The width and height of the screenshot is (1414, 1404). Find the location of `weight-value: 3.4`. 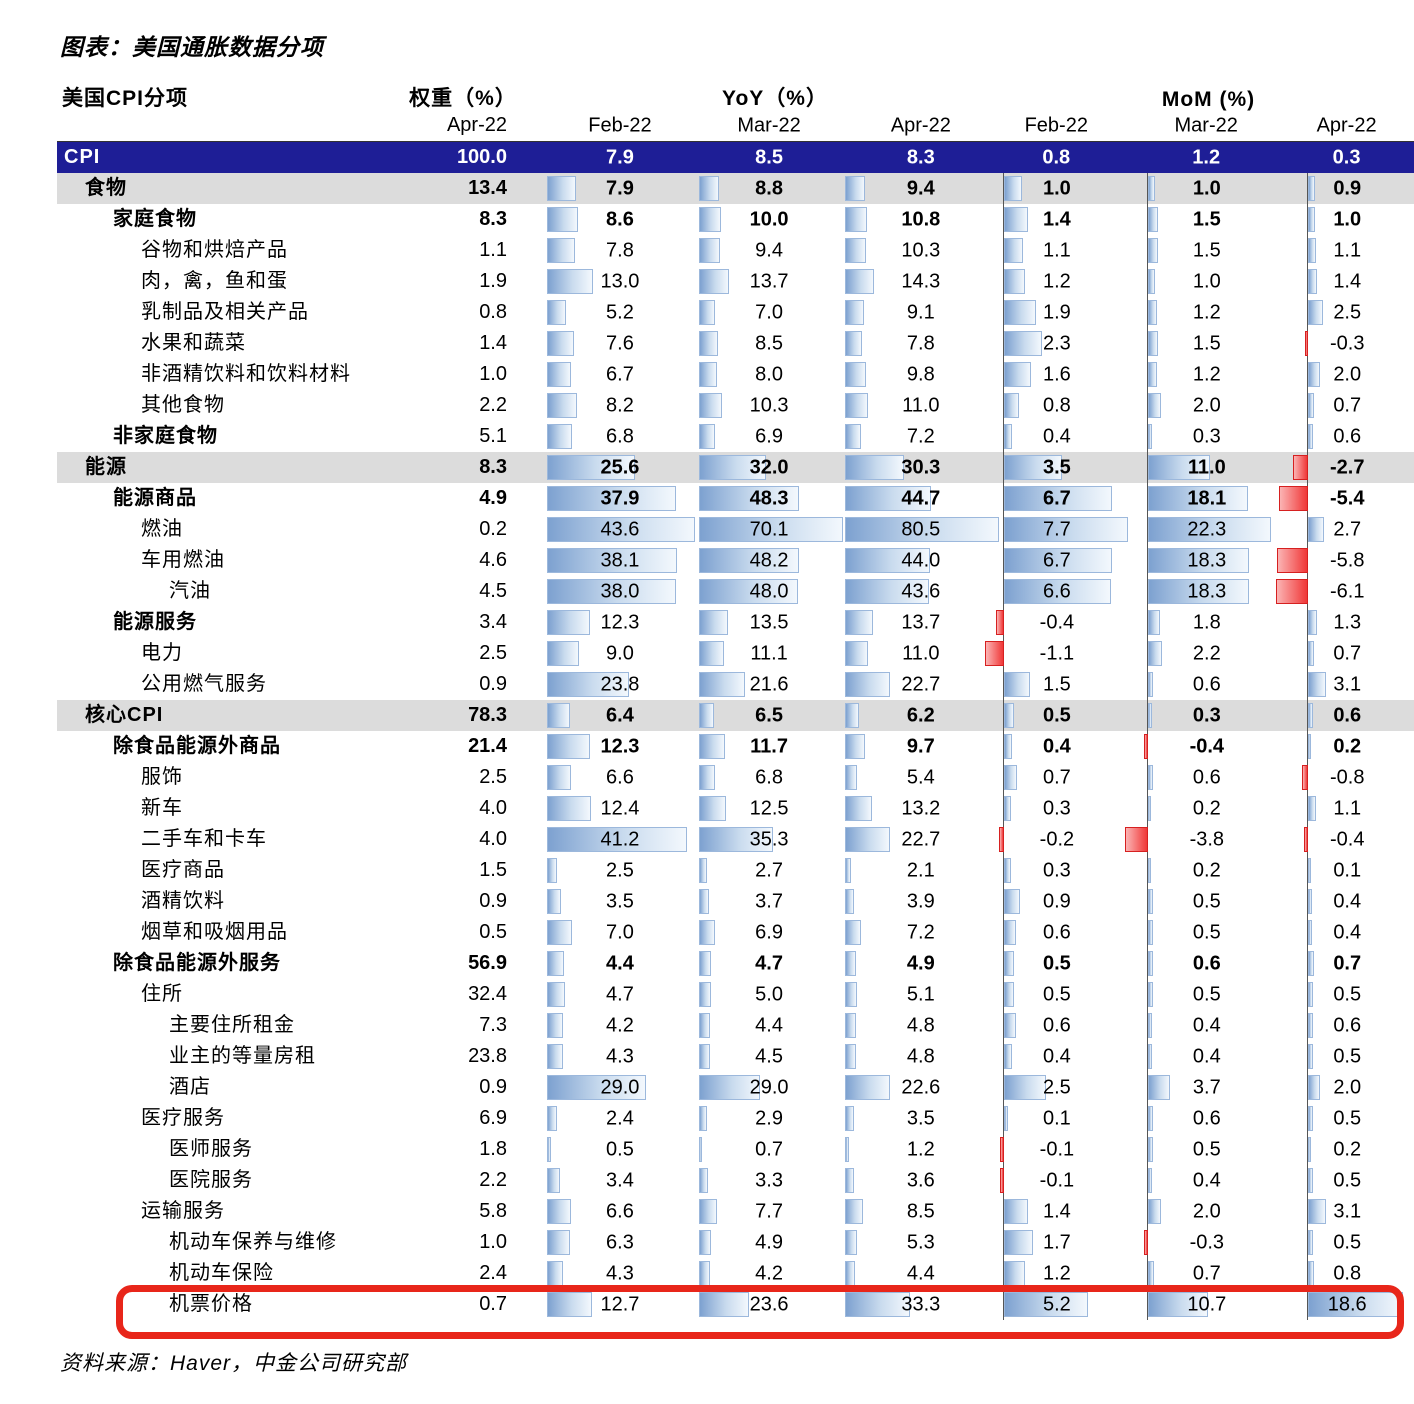

weight-value: 3.4 is located at coordinates (493, 622).